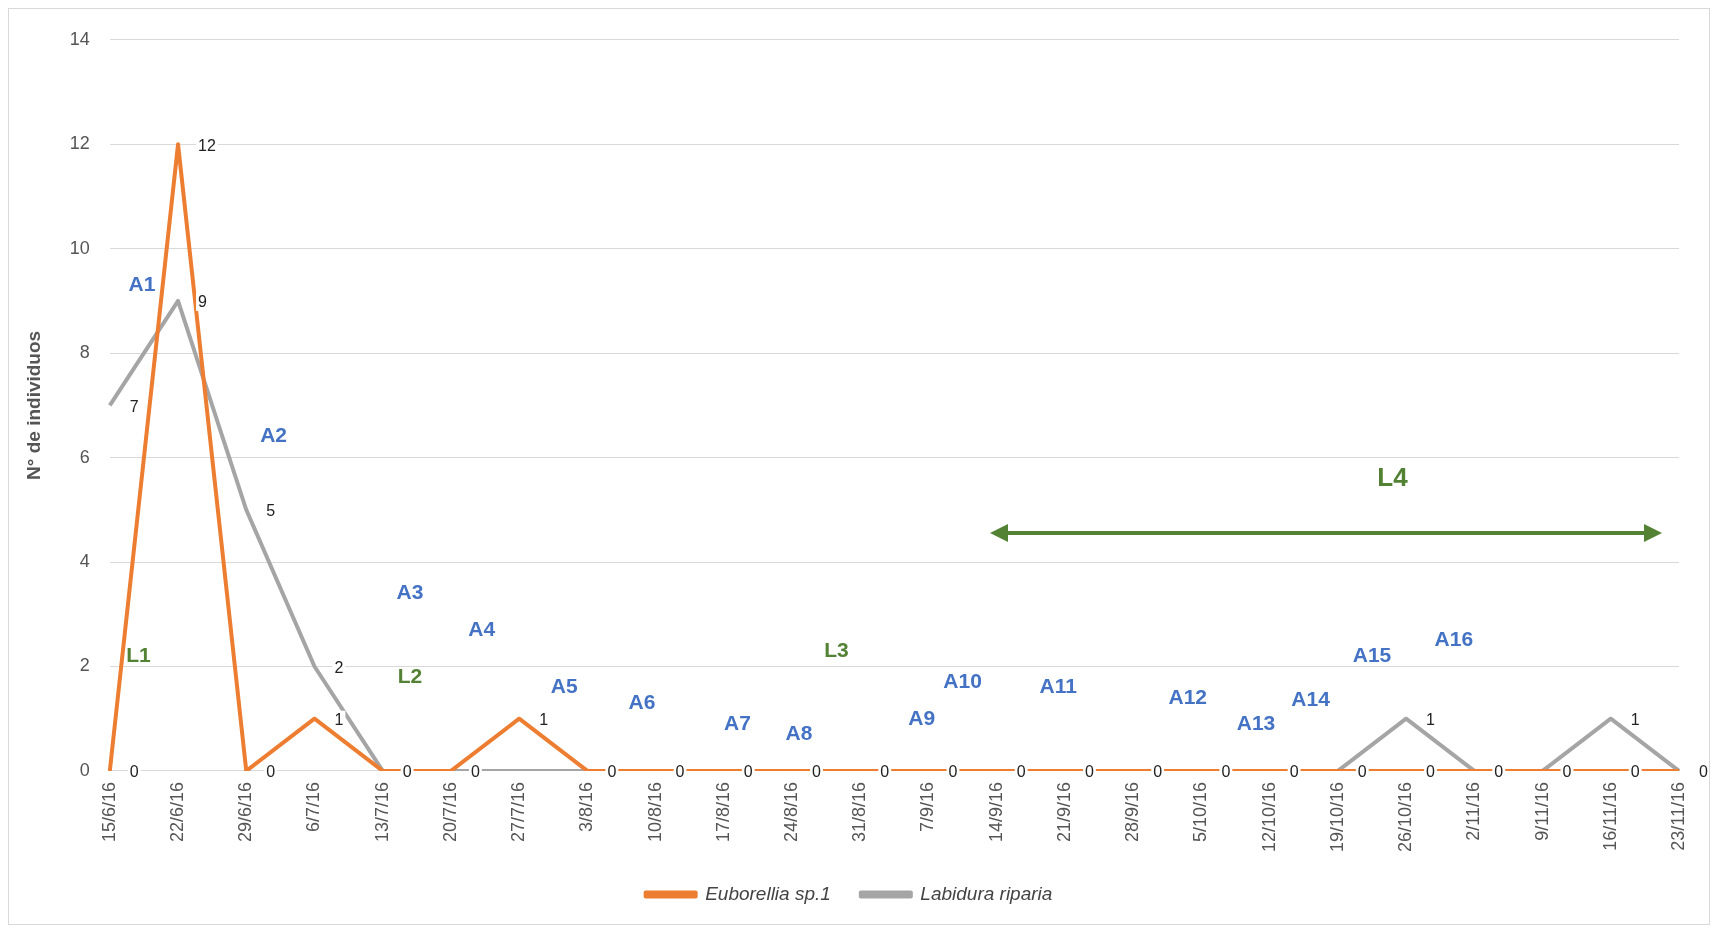 The height and width of the screenshot is (935, 1719). I want to click on annotation: L4, so click(1393, 476).